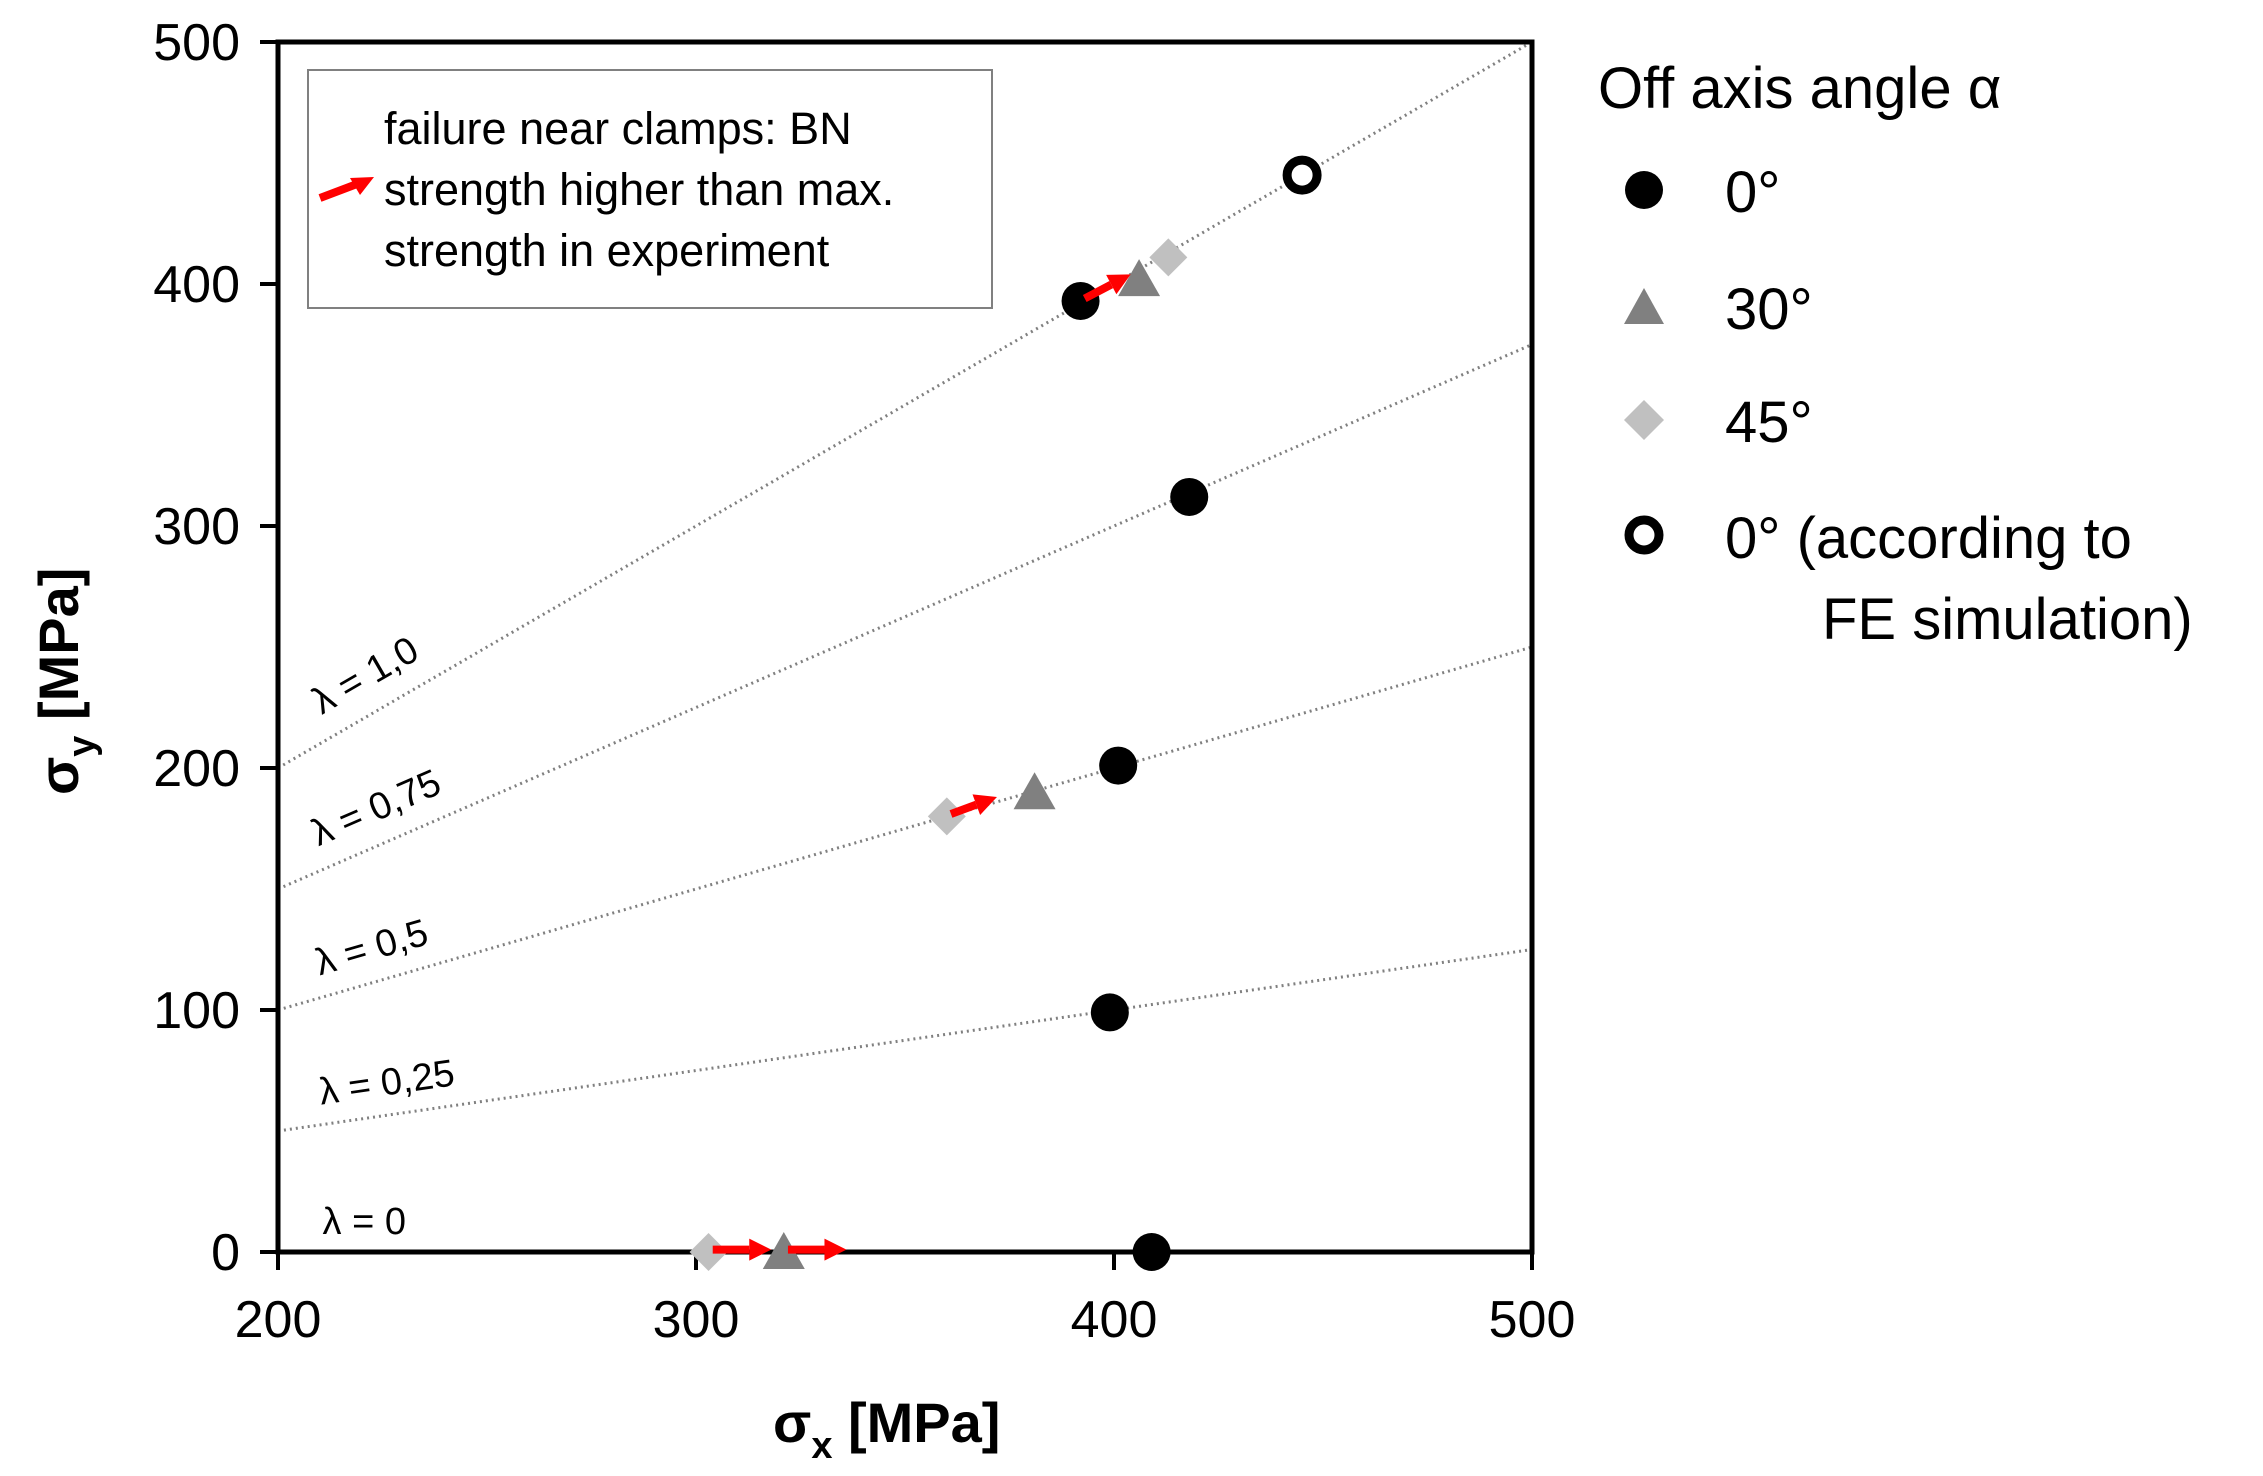 This screenshot has width=2263, height=1476. Describe the element at coordinates (82, 746) in the screenshot. I see `y-axis-subscript: y` at that location.